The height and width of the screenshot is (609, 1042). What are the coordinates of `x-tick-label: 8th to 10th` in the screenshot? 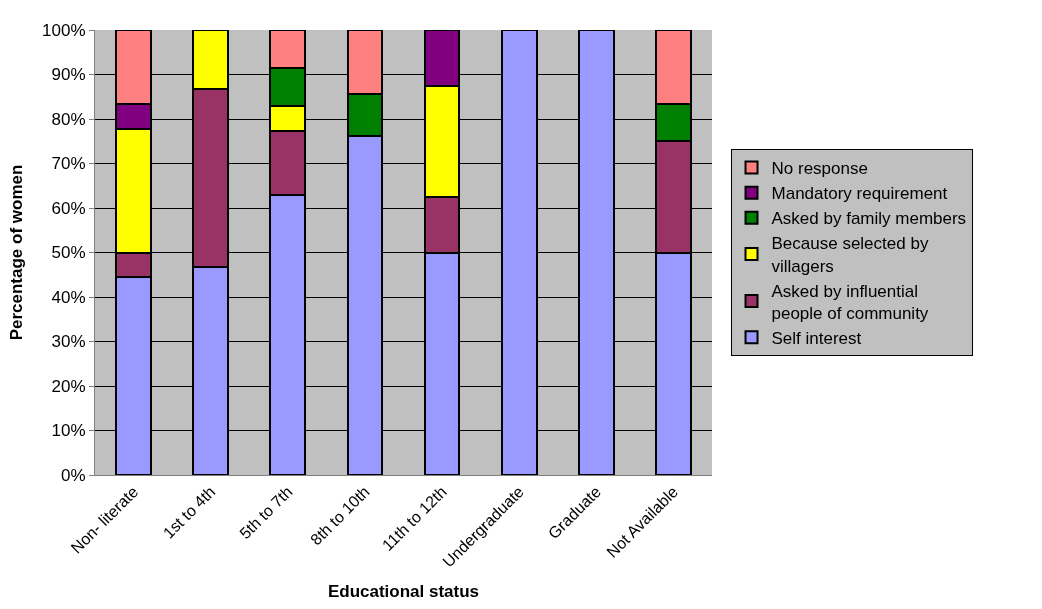 It's located at (340, 515).